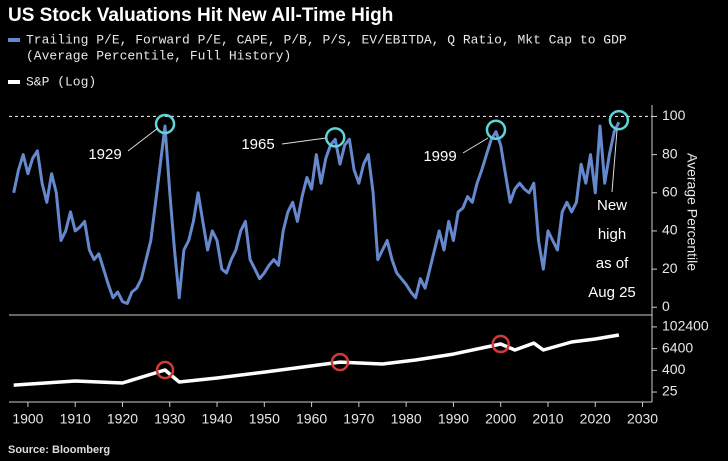  I want to click on x-tick-label: 1920, so click(122, 419).